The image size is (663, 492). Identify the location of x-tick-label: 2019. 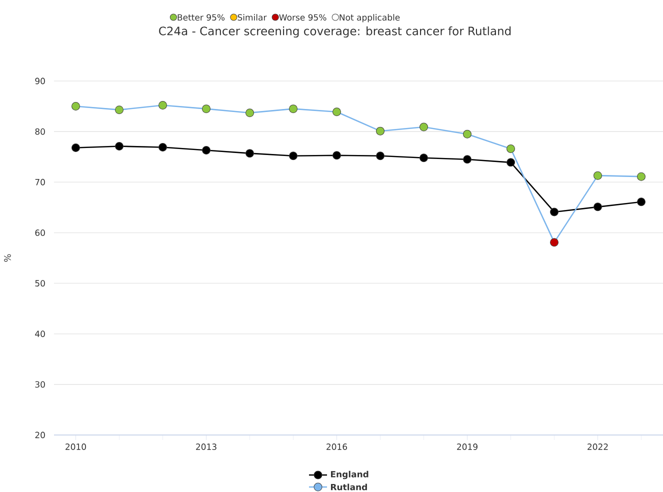
(467, 447).